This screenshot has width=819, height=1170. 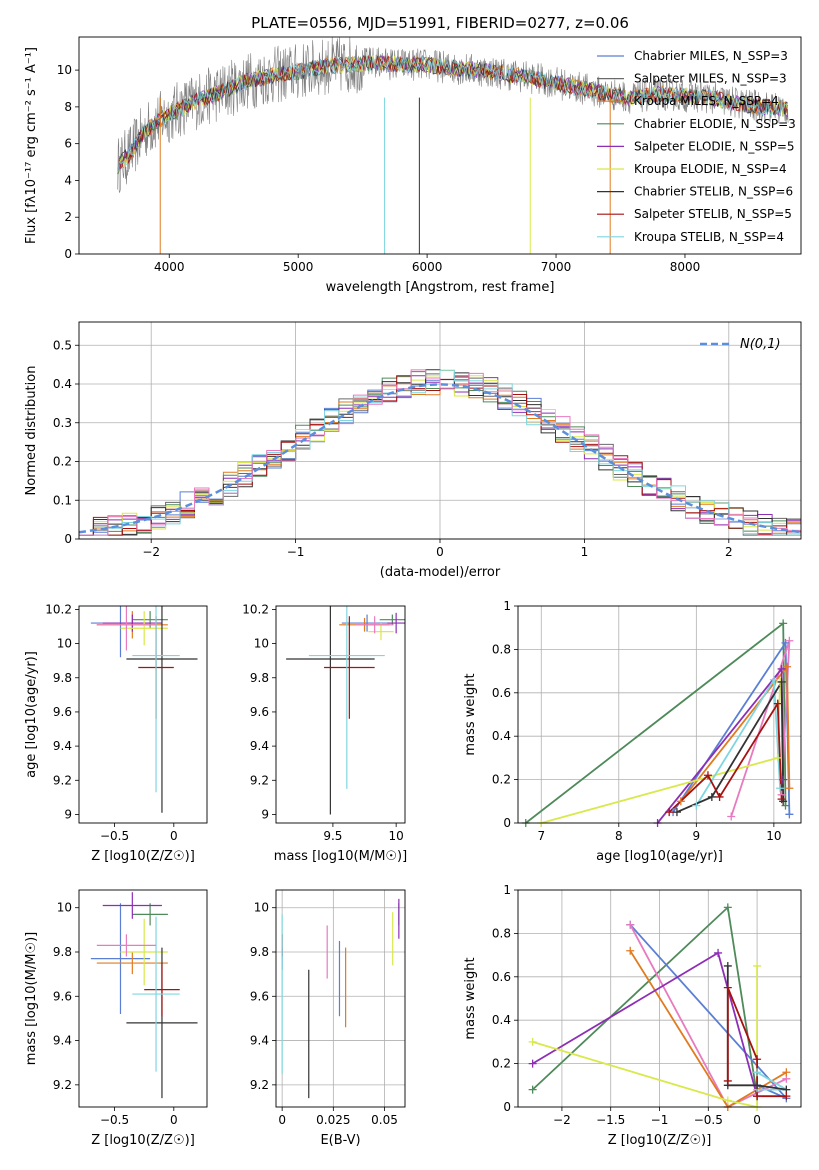 I want to click on x-axis-label: Z [log10(Z/Z☉)], so click(x=660, y=1140).